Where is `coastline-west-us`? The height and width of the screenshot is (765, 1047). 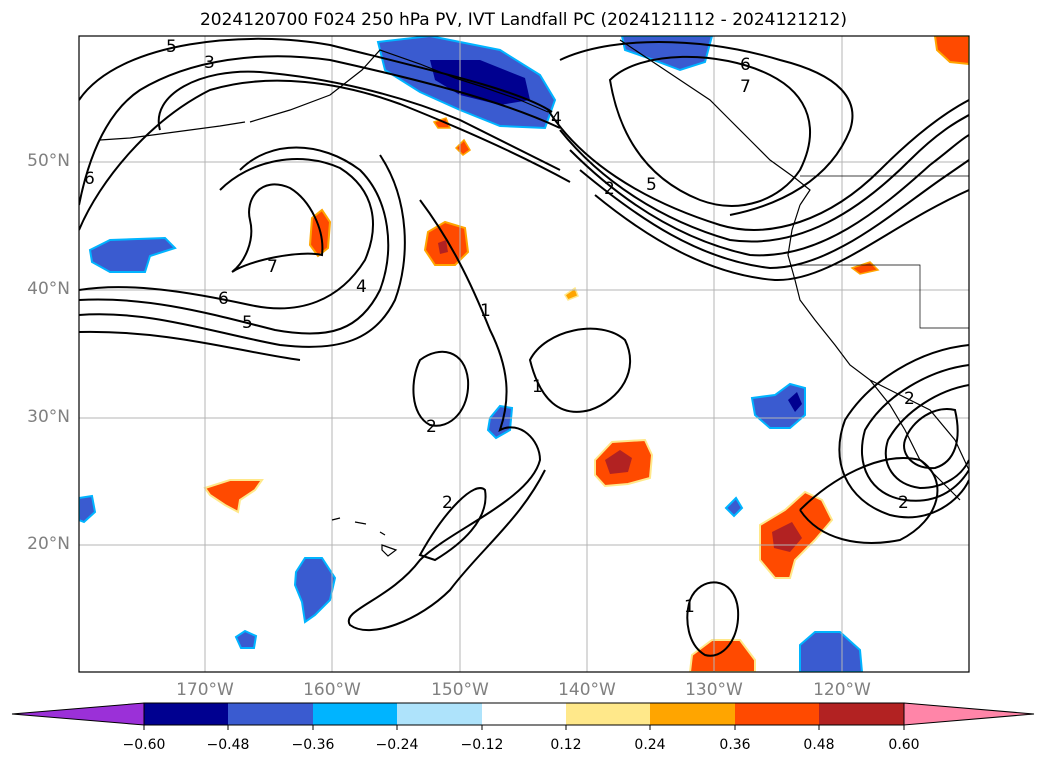 coastline-west-us is located at coordinates (878, 337).